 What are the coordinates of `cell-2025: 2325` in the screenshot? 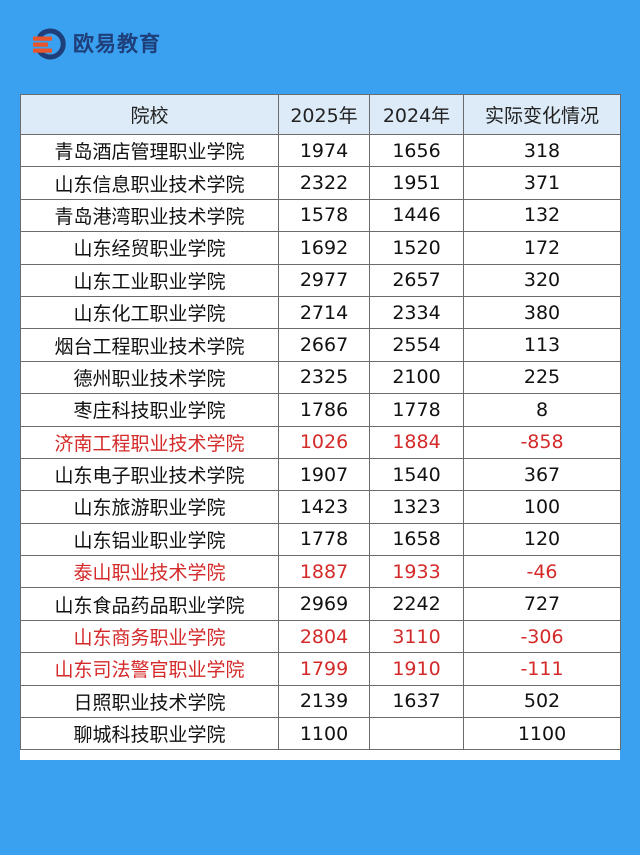 It's located at (324, 377).